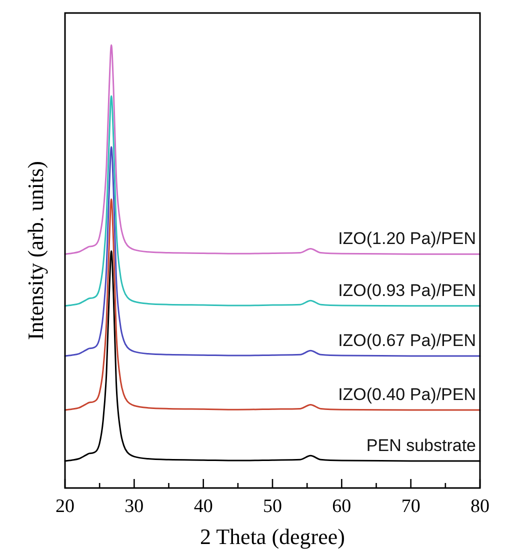 The image size is (524, 555). What do you see at coordinates (407, 290) in the screenshot?
I see `series-label: IZO(0.93 Pa)/PEN` at bounding box center [407, 290].